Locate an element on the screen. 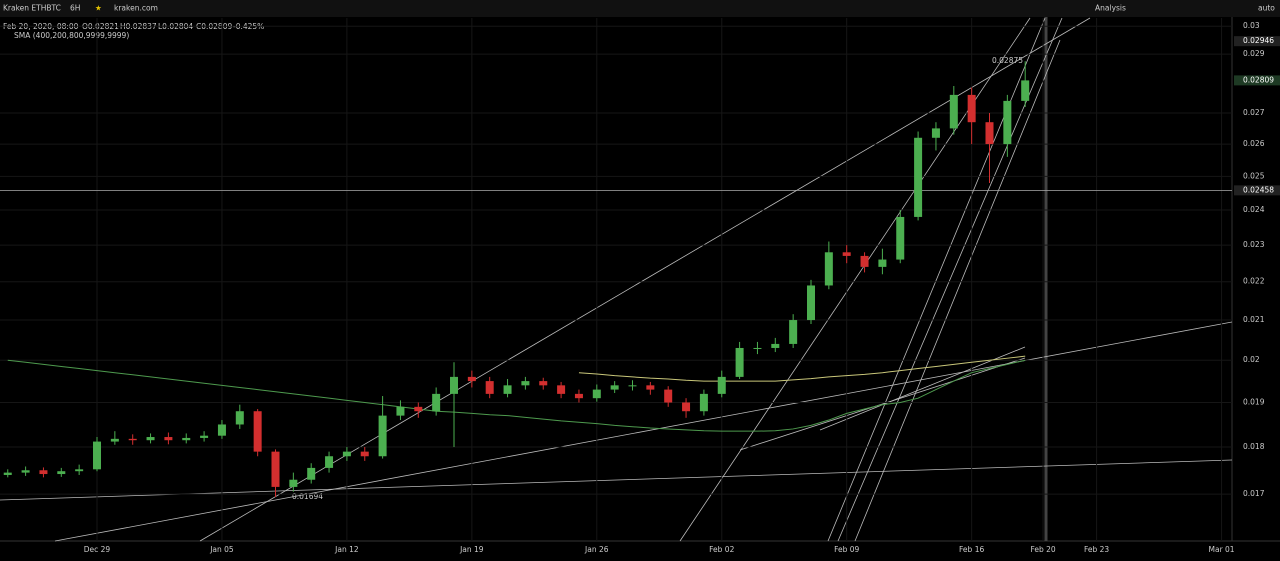  favorite: ★ is located at coordinates (98, 8).